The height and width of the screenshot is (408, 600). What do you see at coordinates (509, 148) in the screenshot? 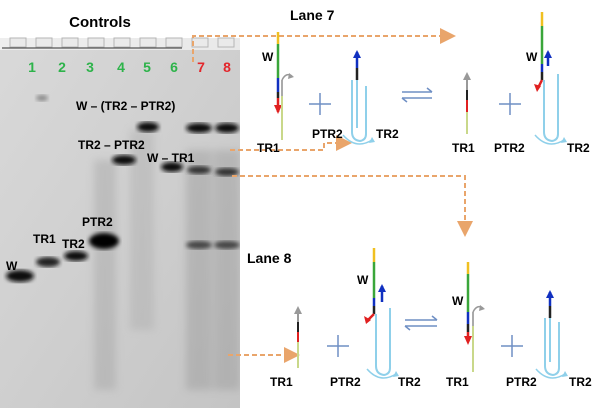
I see `lane7-label-ptr2-b: PTR2` at bounding box center [509, 148].